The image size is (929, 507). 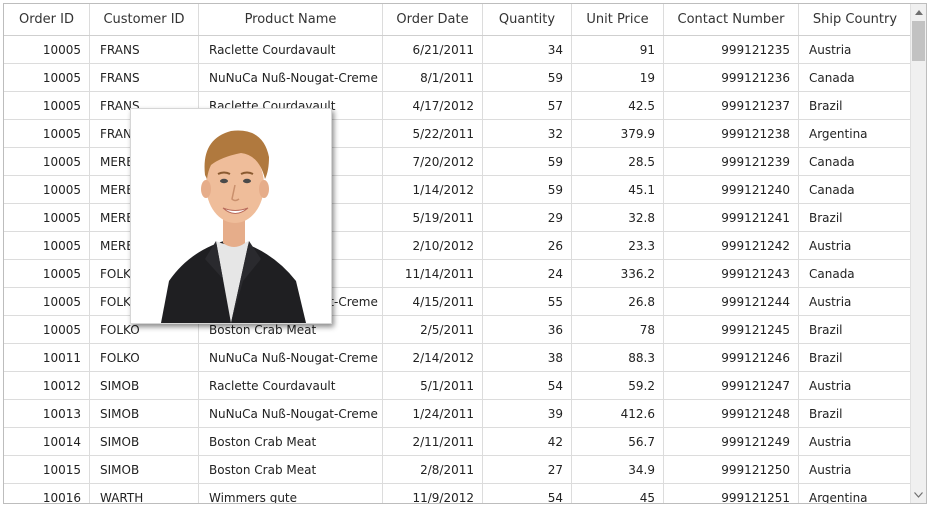 What do you see at coordinates (527, 469) in the screenshot?
I see `cell-quantity: 27` at bounding box center [527, 469].